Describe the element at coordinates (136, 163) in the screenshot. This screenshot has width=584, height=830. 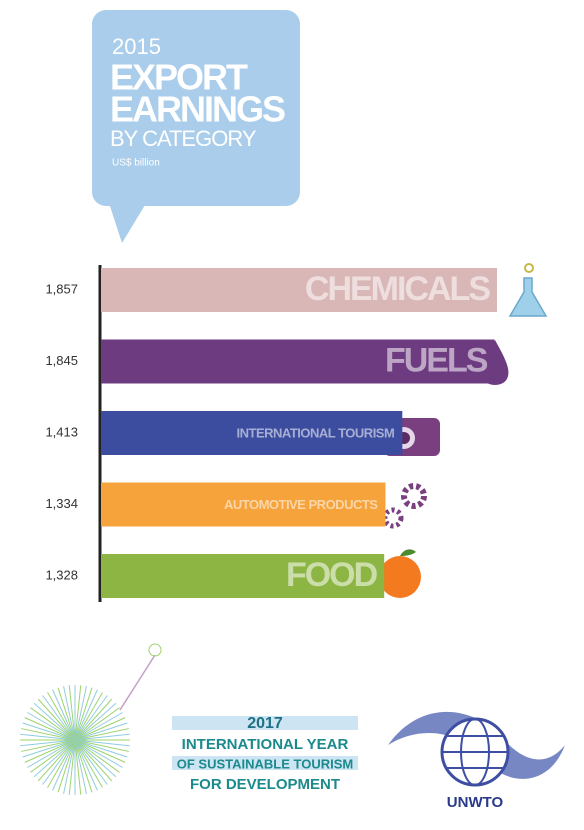
I see `subtitle: US$ billion` at that location.